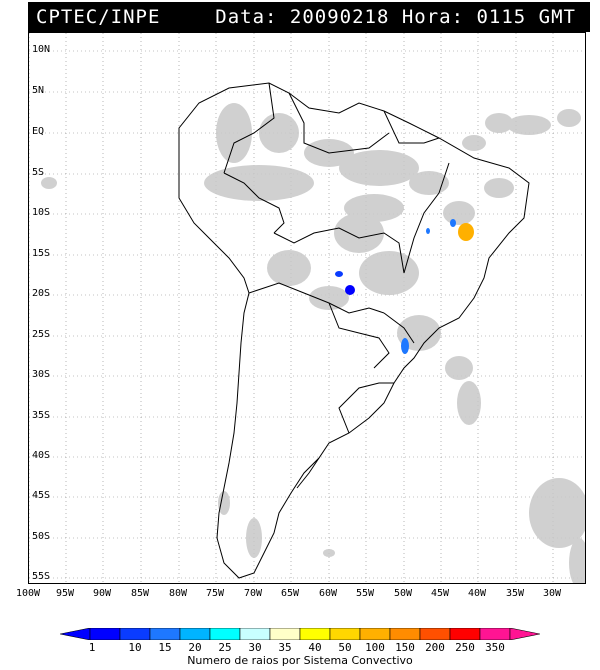  I want to click on convective-cell-bahia-west, so click(453, 223).